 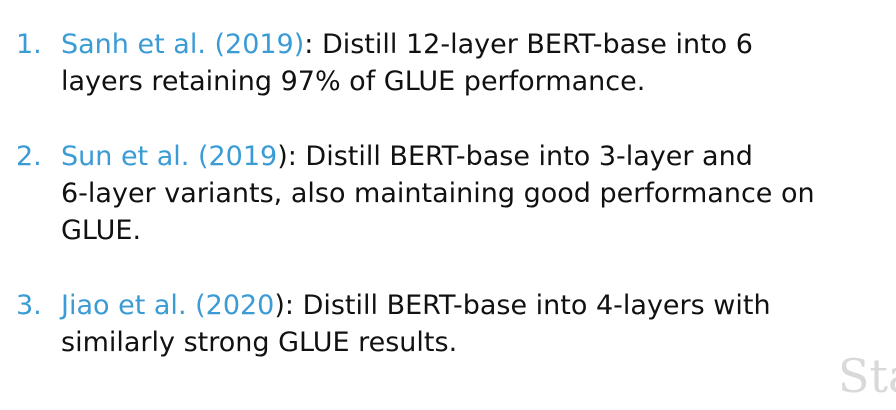 What do you see at coordinates (183, 44) in the screenshot?
I see `citation-link: Sanh et al. (2019)` at bounding box center [183, 44].